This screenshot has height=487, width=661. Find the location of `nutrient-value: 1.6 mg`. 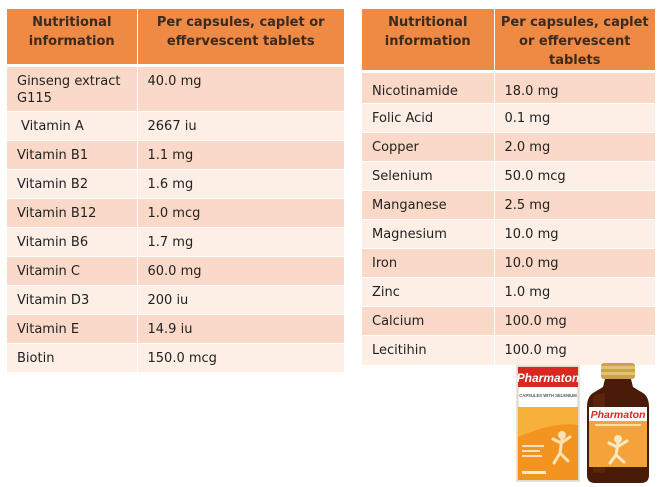

nutrient-value: 1.6 mg is located at coordinates (240, 184).